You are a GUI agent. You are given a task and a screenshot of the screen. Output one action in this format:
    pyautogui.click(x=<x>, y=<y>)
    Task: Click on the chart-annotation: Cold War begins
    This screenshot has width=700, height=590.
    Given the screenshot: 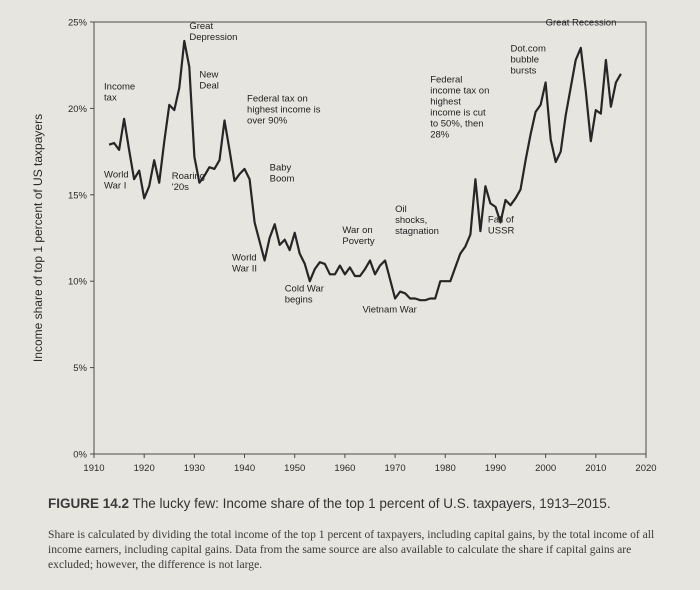 What is the action you would take?
    pyautogui.click(x=304, y=295)
    